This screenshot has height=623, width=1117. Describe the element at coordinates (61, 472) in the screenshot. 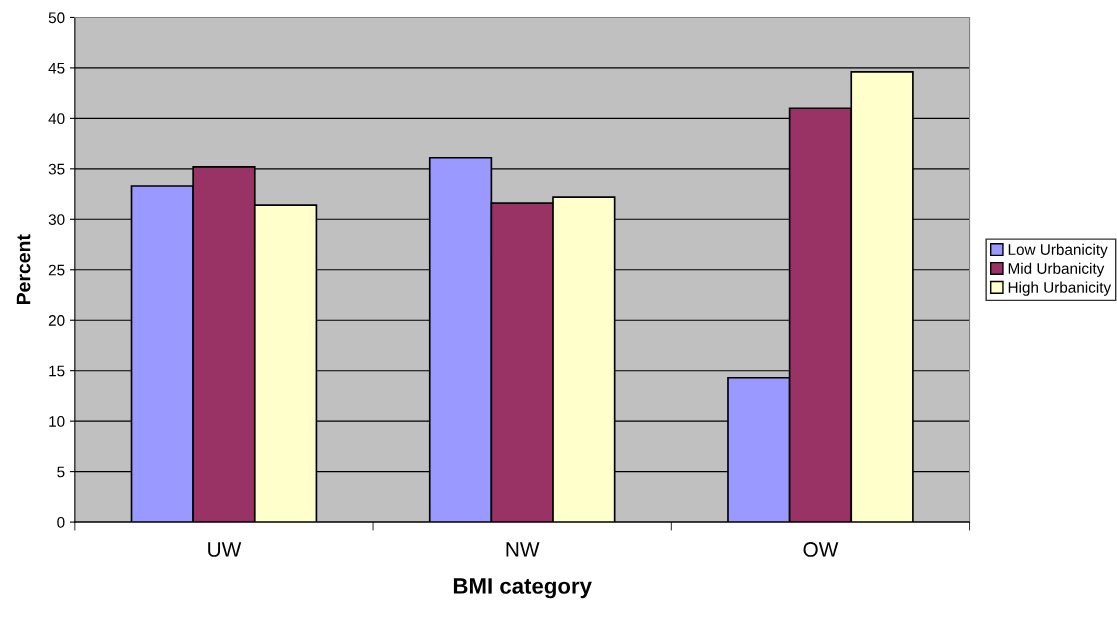

I see `y-tick-label: 5` at that location.